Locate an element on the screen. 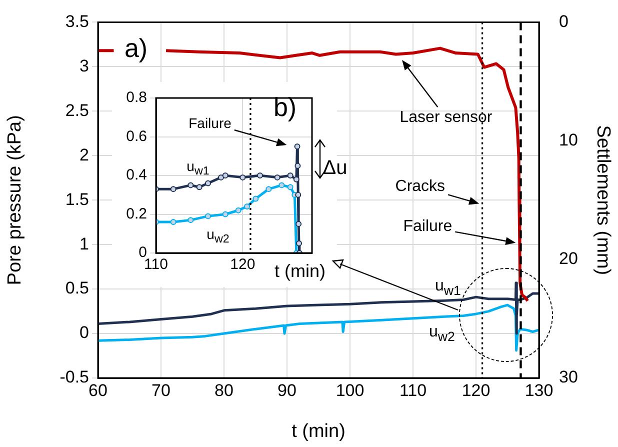  y-axis-title: Pore pressure (kPa) is located at coordinates (15, 200).